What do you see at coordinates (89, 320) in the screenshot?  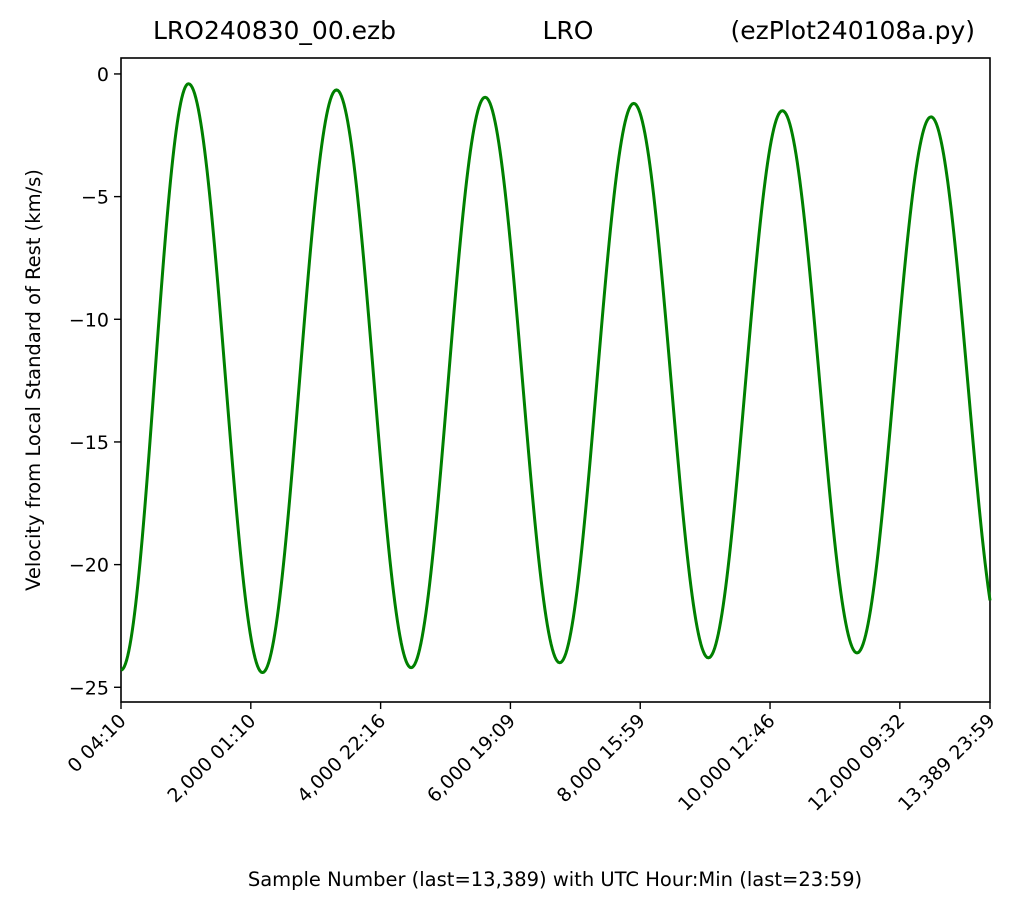 I see `y-tick-label: −10` at bounding box center [89, 320].